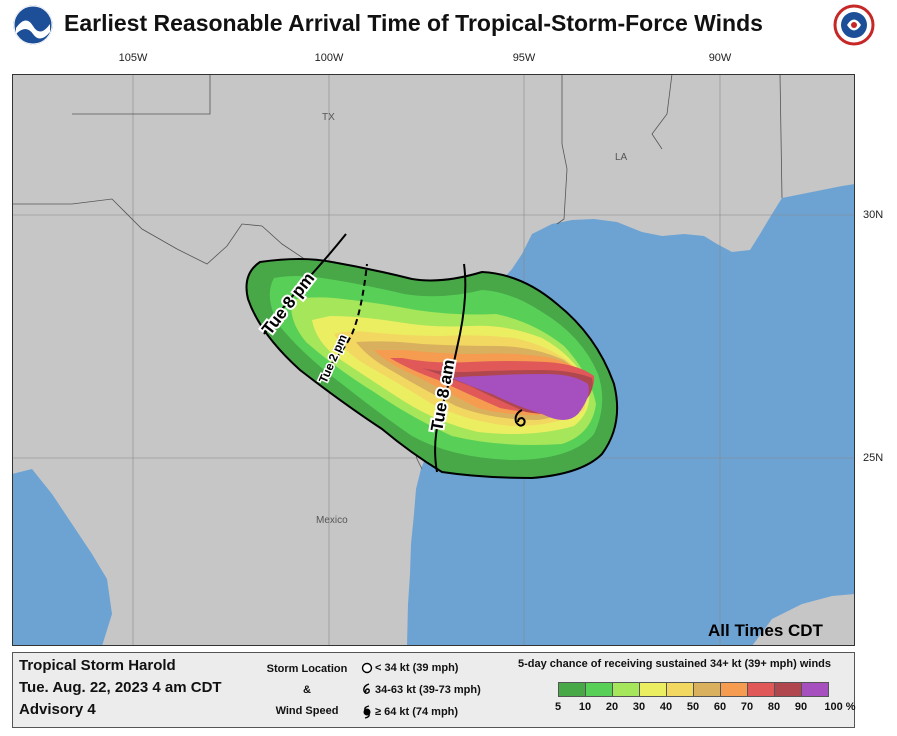 The image size is (897, 736). I want to click on sl-entry-hurricane-label: ≥ 64 kt (74 mph), so click(417, 712).